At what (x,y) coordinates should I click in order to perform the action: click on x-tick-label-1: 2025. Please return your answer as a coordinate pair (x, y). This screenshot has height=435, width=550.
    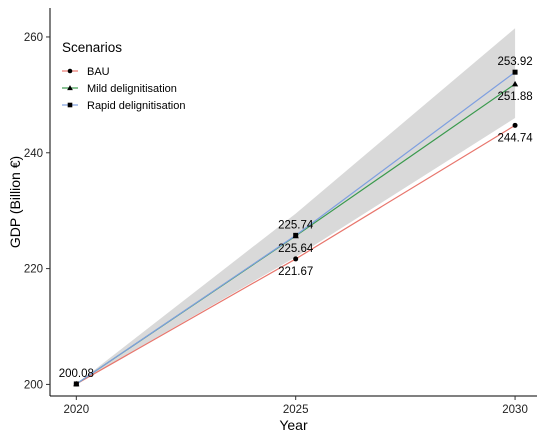
    Looking at the image, I should click on (296, 410).